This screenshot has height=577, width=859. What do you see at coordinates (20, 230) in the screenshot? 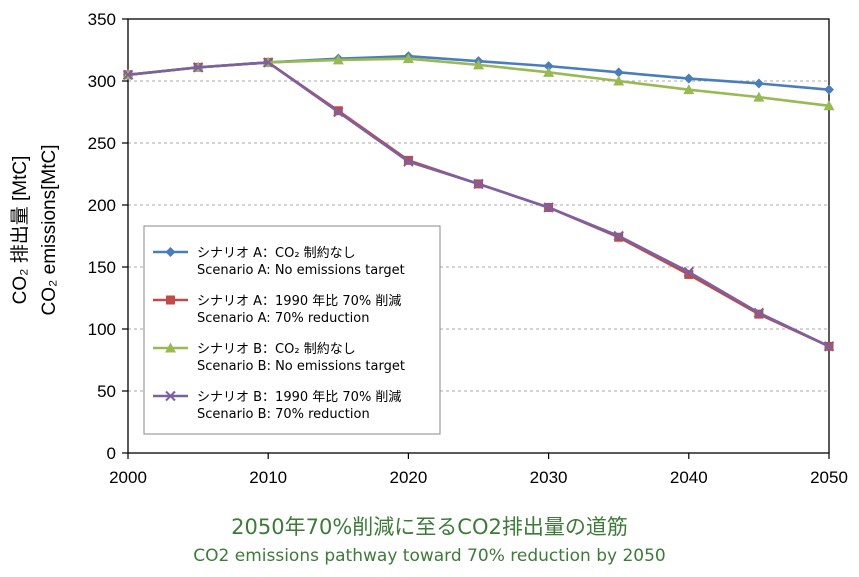
I see `y-axis-label-jp: CO₂ 排出量 [MtC]` at bounding box center [20, 230].